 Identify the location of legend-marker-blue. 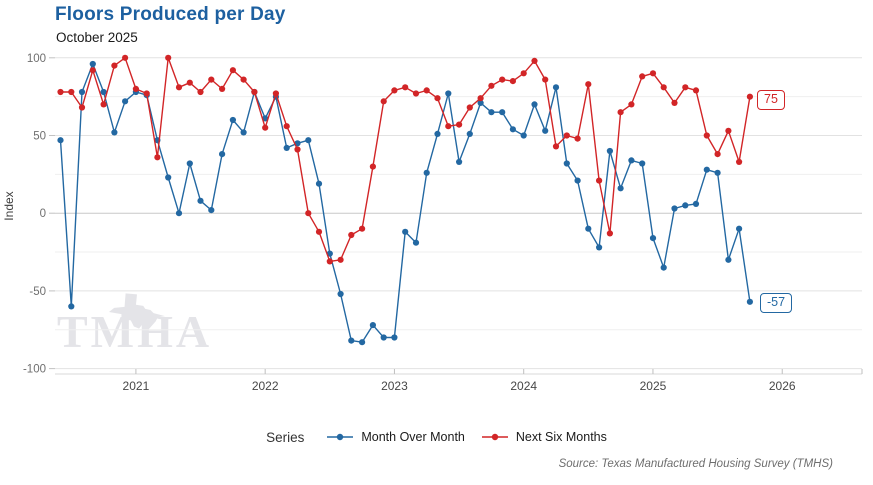
(340, 437).